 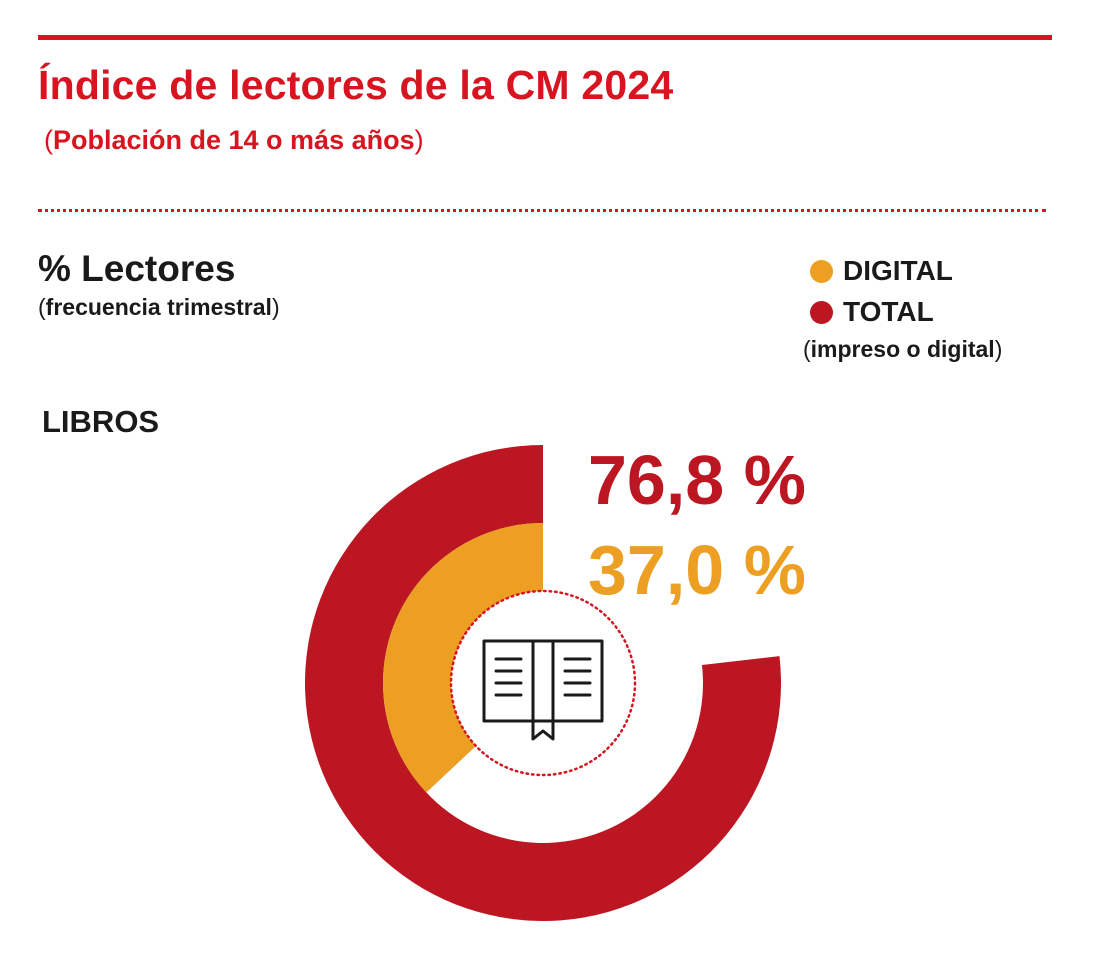 I want to click on open-book-icon, so click(x=543, y=690).